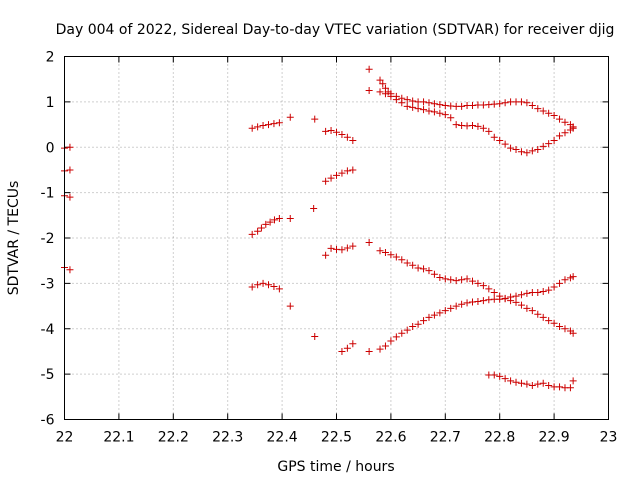 The image size is (640, 480). What do you see at coordinates (227, 438) in the screenshot?
I see `x-tick-label: 22.3` at bounding box center [227, 438].